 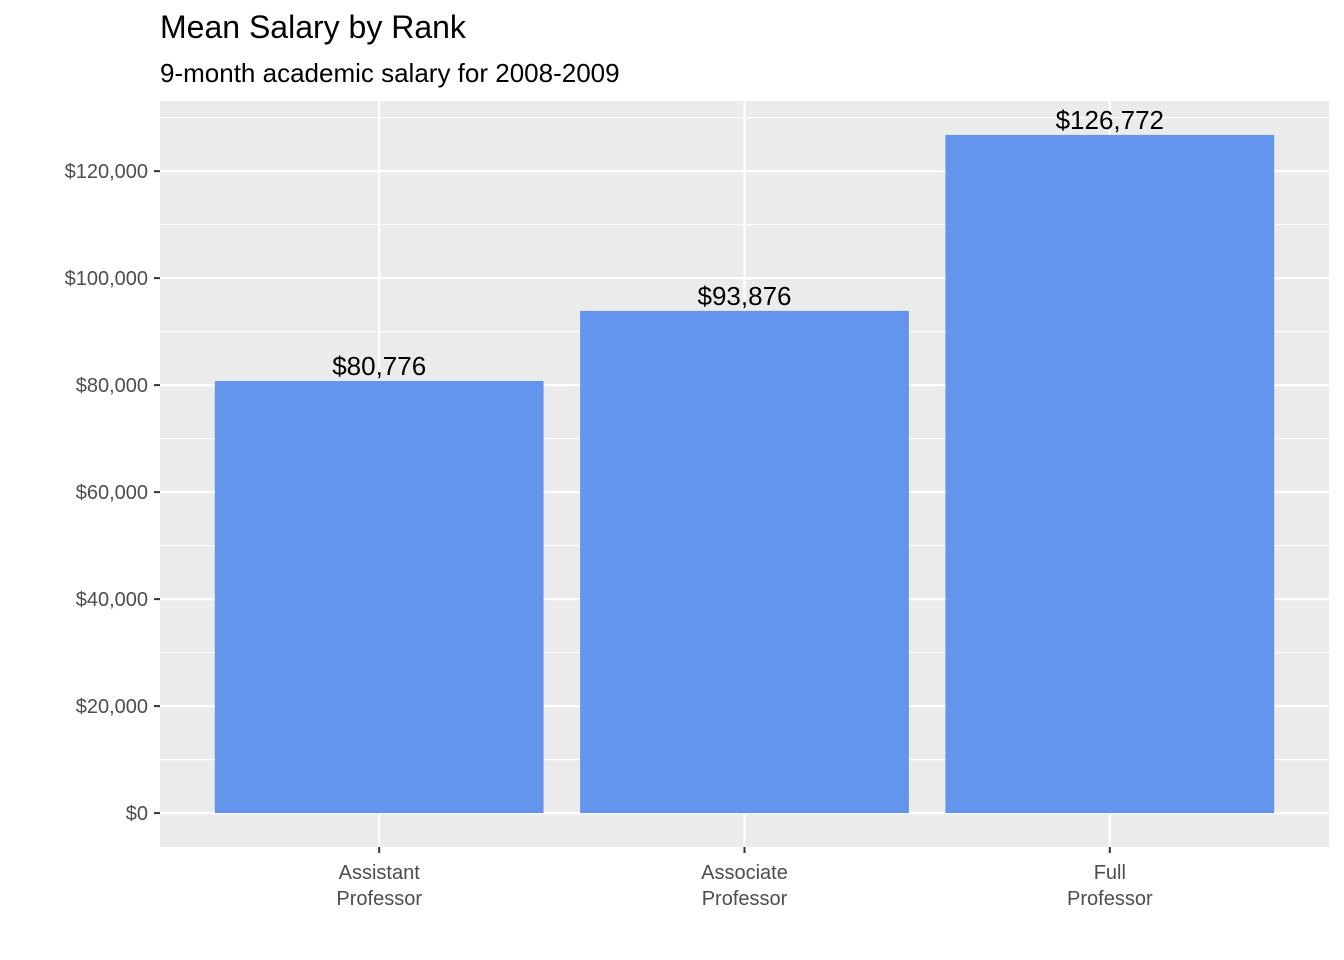 What do you see at coordinates (106, 279) in the screenshot?
I see `y-tick-label: $100,000` at bounding box center [106, 279].